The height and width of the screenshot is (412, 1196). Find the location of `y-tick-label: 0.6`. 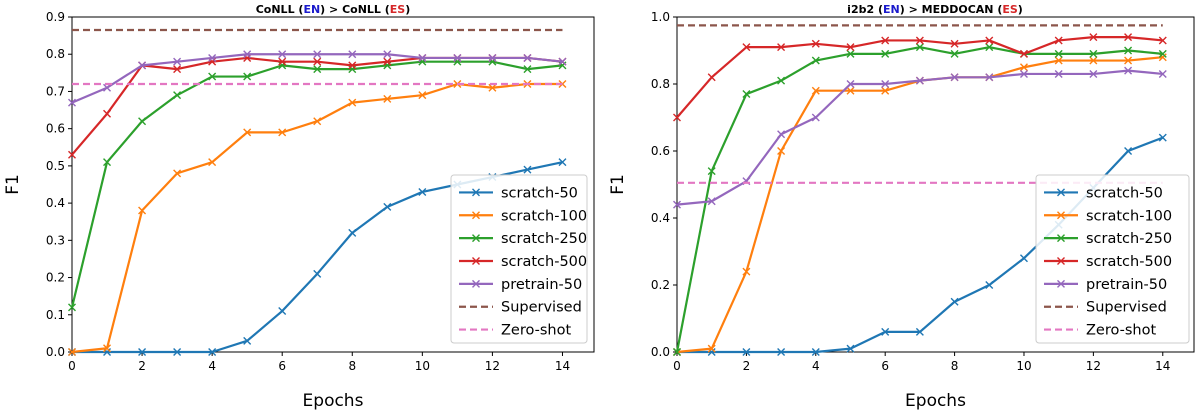

y-tick-label: 0.6 is located at coordinates (660, 151).